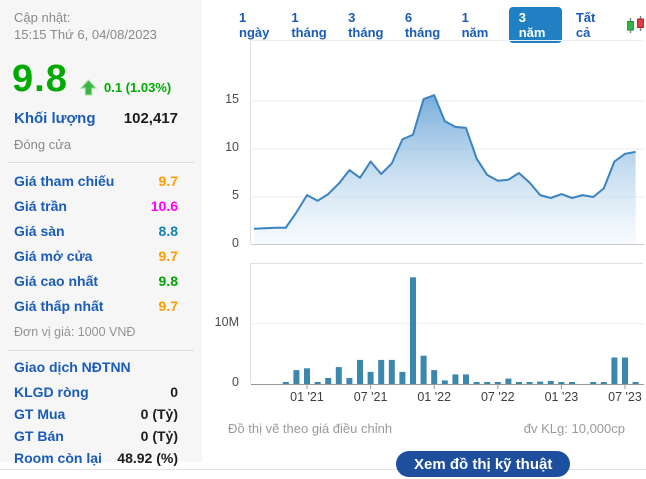 The height and width of the screenshot is (479, 646). Describe the element at coordinates (96, 256) in the screenshot. I see `price-row: Giá mở cửa 9.7` at that location.